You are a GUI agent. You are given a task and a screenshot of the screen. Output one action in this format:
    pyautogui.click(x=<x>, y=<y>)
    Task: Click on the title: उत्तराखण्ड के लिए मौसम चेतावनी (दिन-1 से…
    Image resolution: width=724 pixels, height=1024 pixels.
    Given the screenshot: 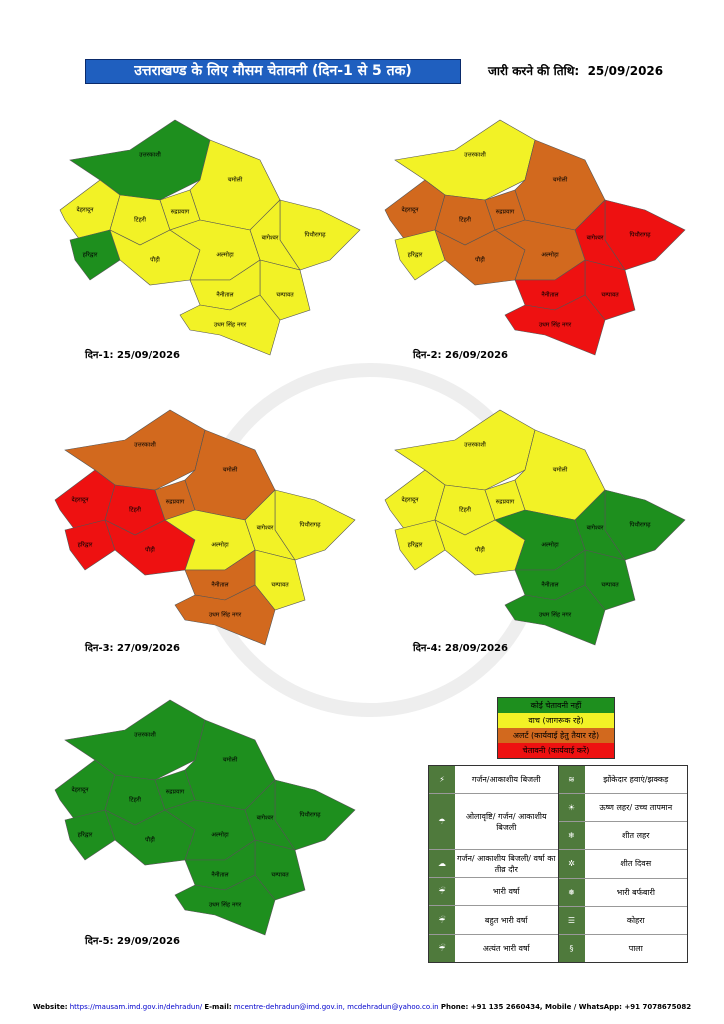 What is the action you would take?
    pyautogui.click(x=273, y=71)
    